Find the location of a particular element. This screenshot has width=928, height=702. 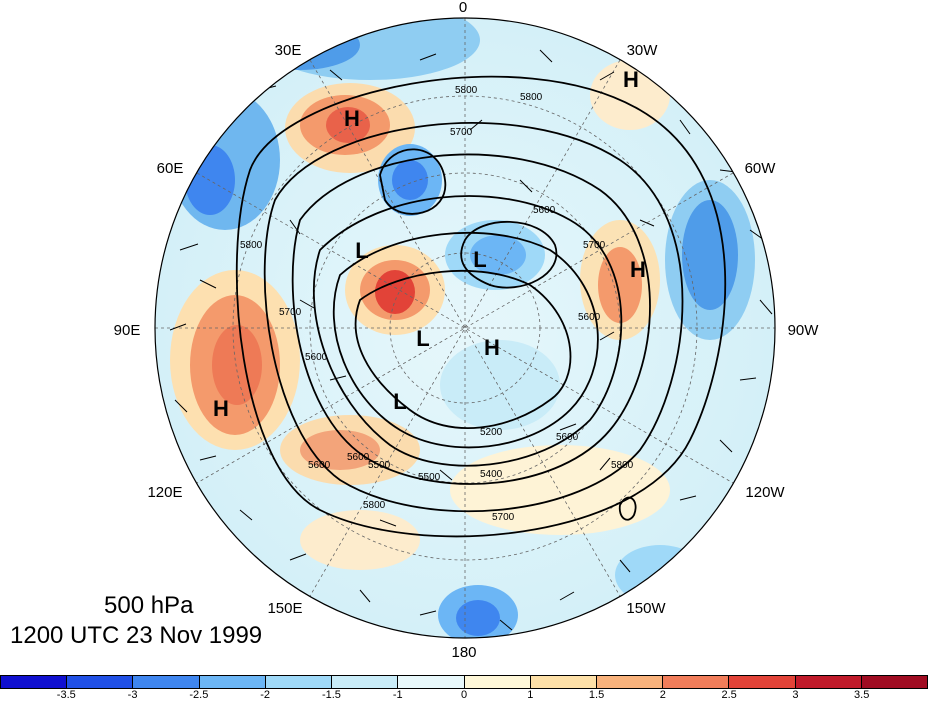

pressure-level-title: 500 hPa is located at coordinates (149, 605).